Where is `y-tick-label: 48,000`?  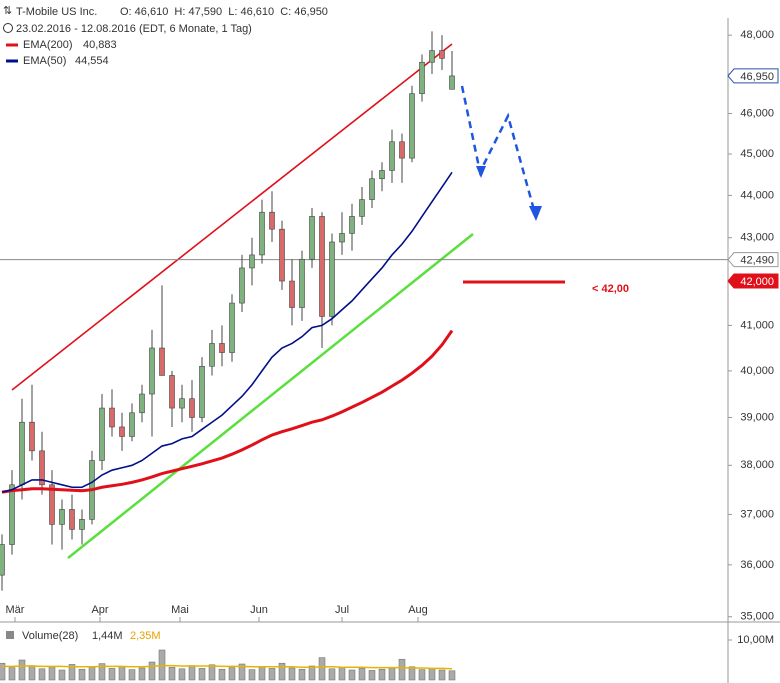 y-tick-label: 48,000 is located at coordinates (757, 35).